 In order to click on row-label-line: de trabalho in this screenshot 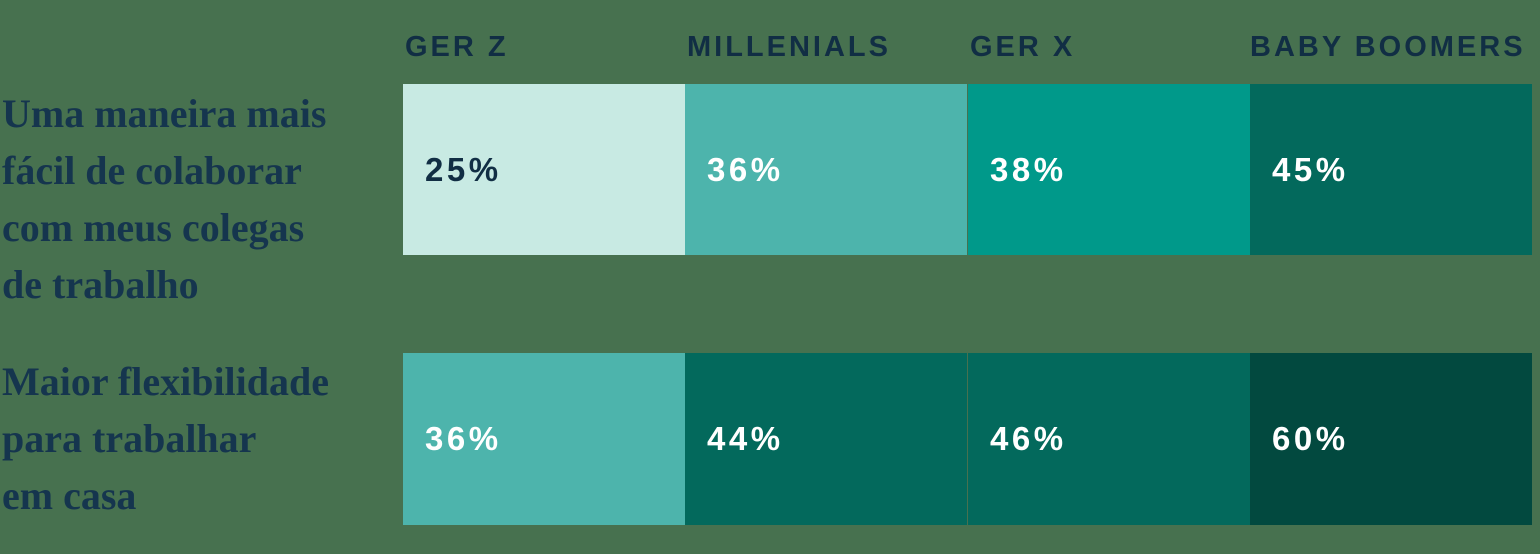, I will do `click(100, 284)`.